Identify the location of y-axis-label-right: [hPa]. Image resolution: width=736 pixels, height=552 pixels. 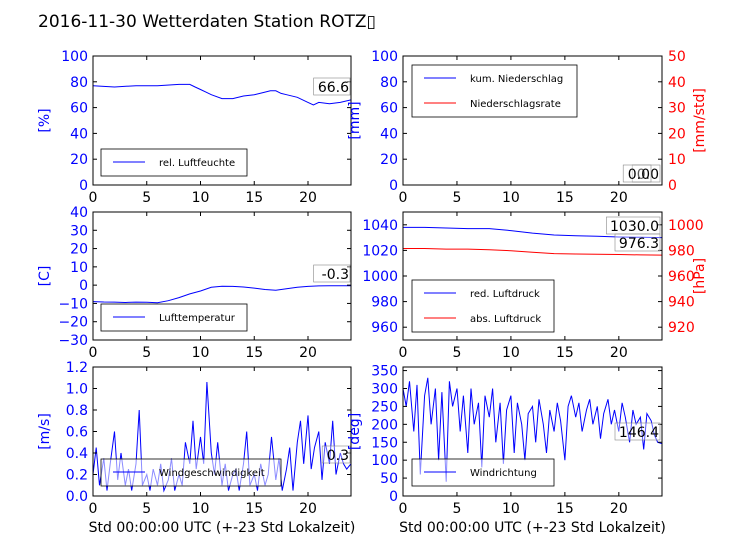
(700, 276).